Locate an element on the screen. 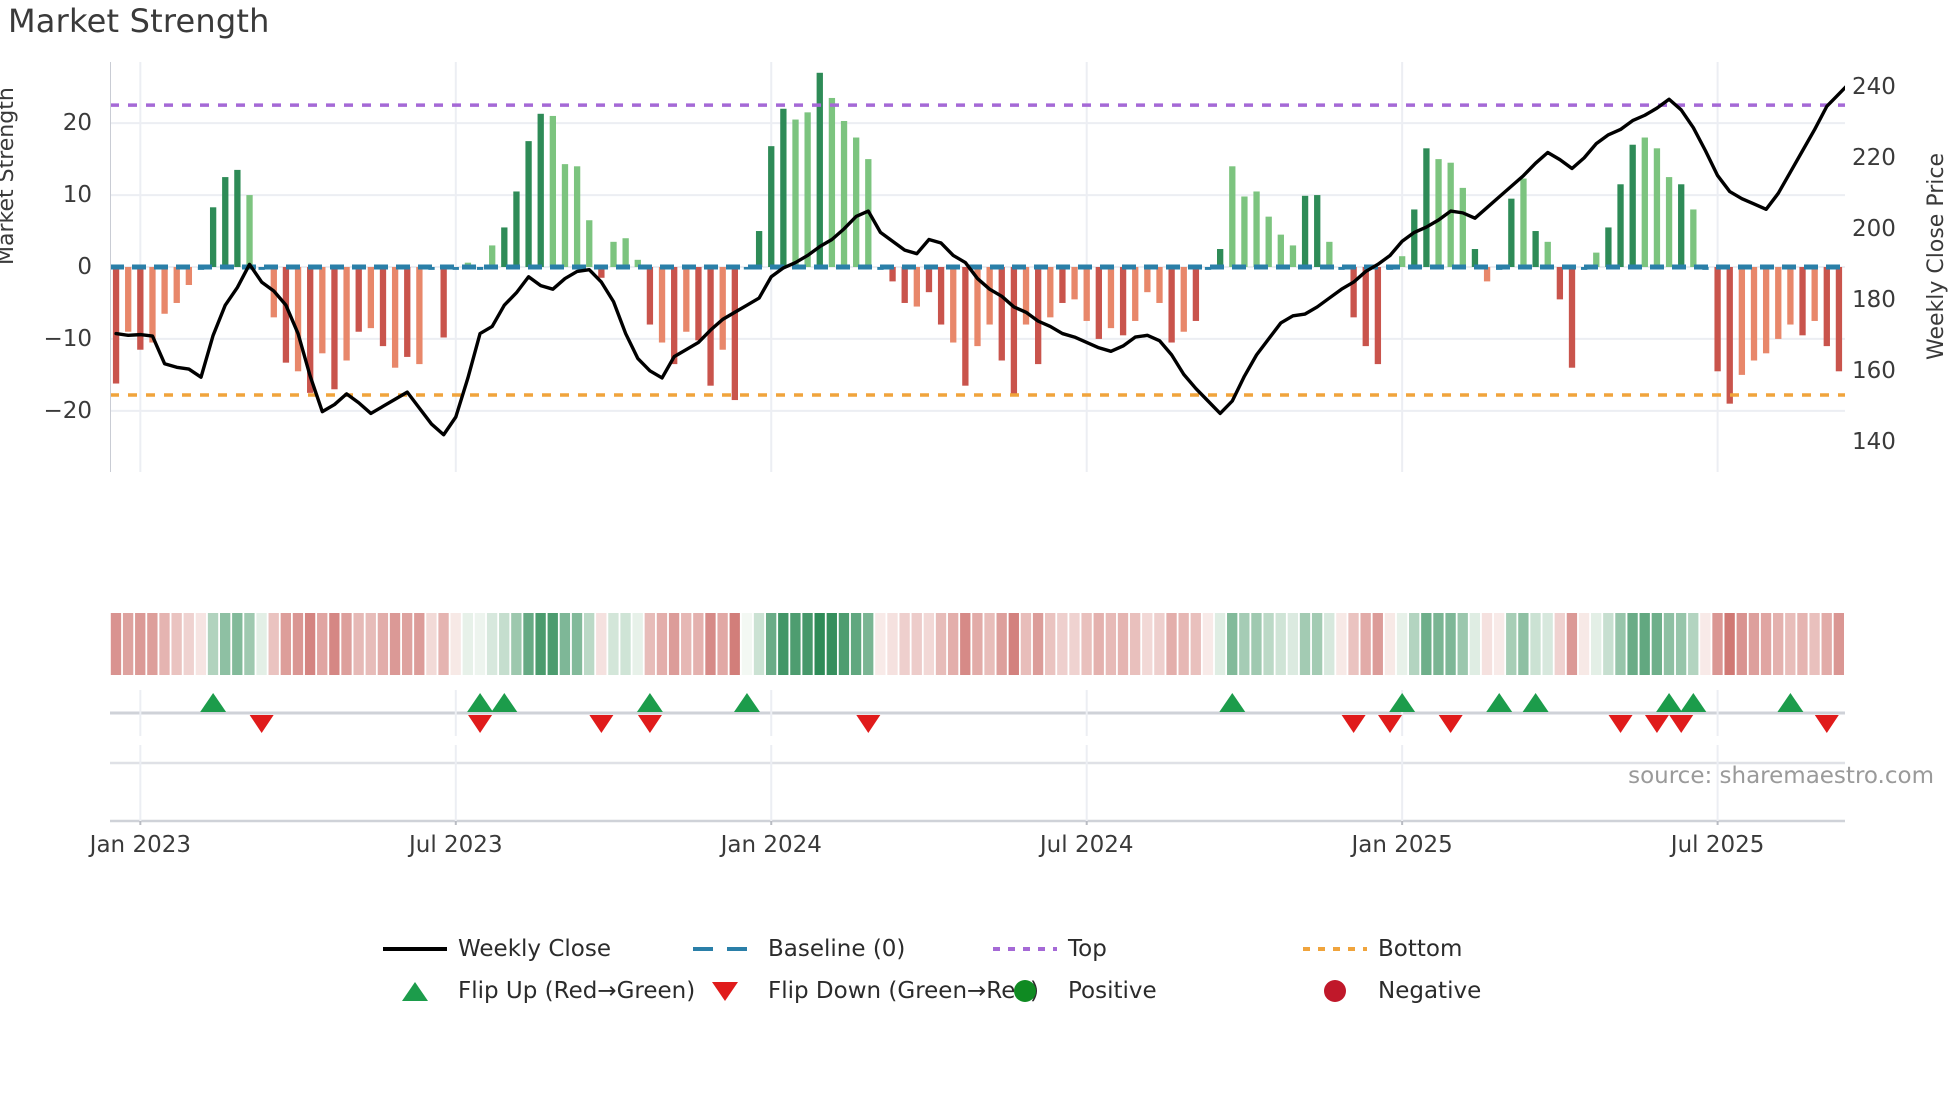 This screenshot has width=1960, height=1102. right-tick-label: 200 is located at coordinates (1874, 228).